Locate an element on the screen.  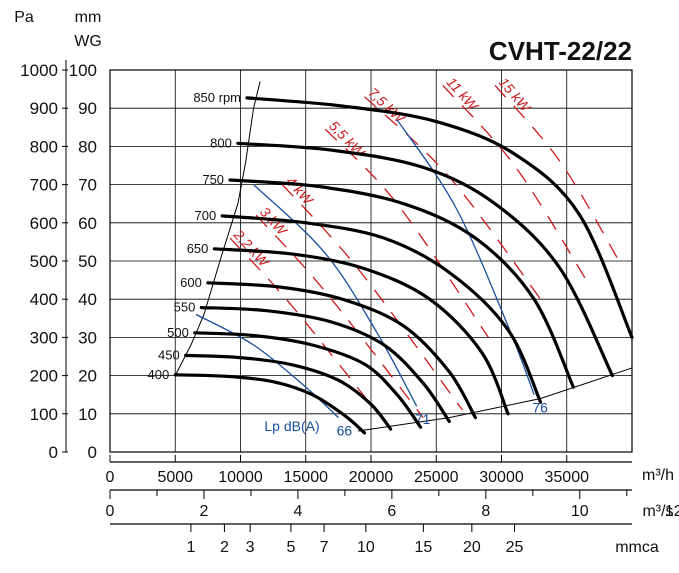
x-tick-label-mmca: 7 is located at coordinates (324, 547).